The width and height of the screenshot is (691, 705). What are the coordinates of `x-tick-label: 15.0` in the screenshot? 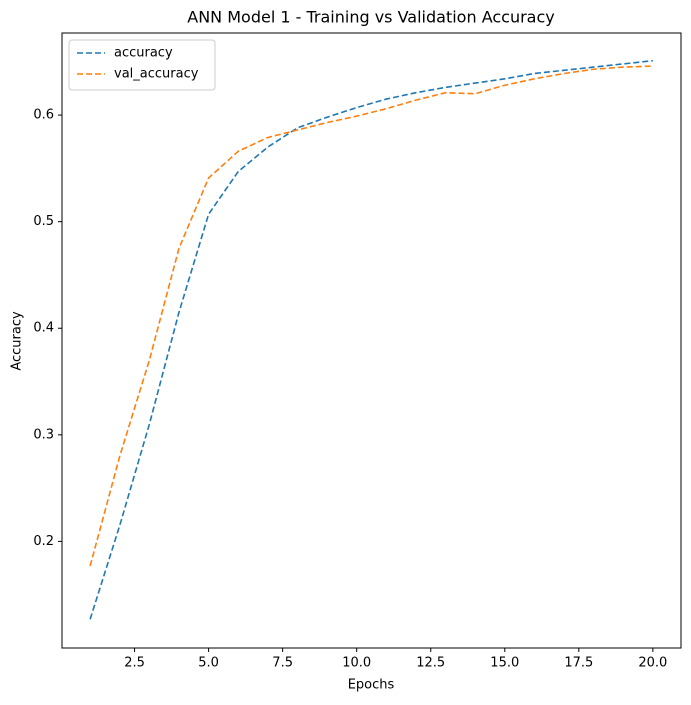 It's located at (504, 663).